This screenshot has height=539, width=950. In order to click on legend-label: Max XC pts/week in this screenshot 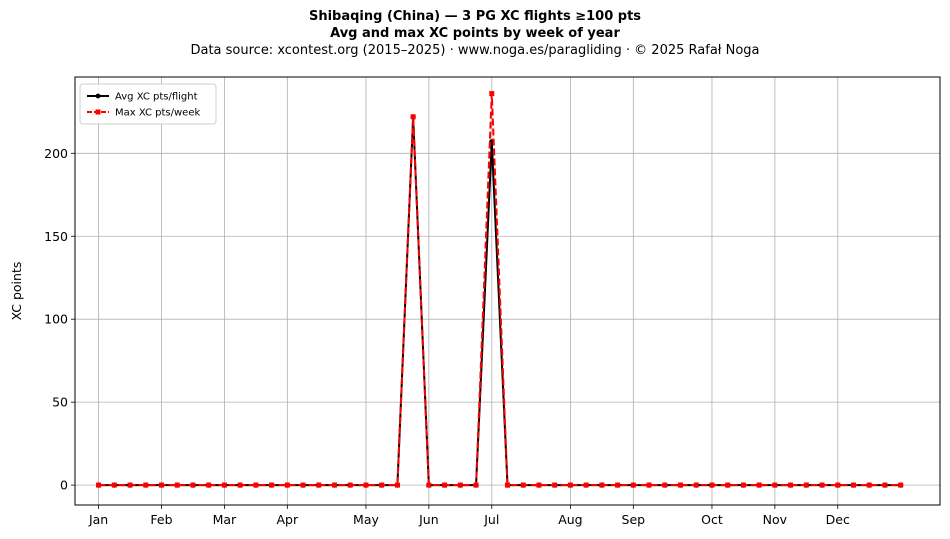, I will do `click(157, 113)`.